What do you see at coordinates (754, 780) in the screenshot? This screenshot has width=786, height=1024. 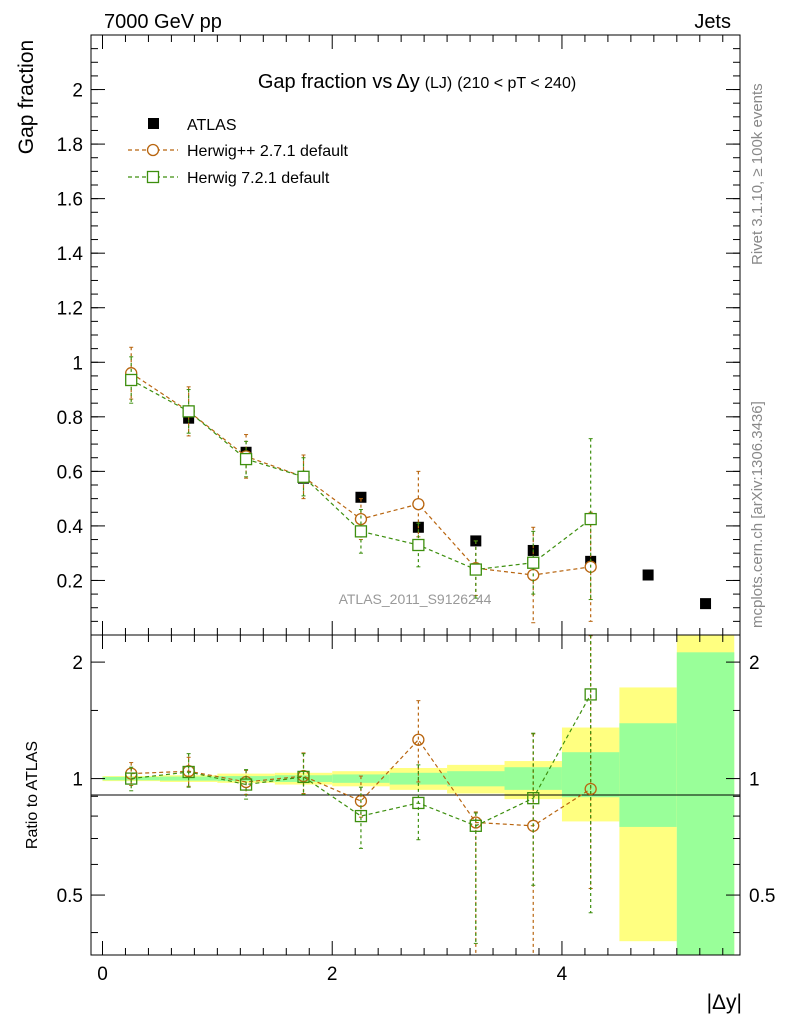 I see `ratio-y-tick-label-right: 1` at bounding box center [754, 780].